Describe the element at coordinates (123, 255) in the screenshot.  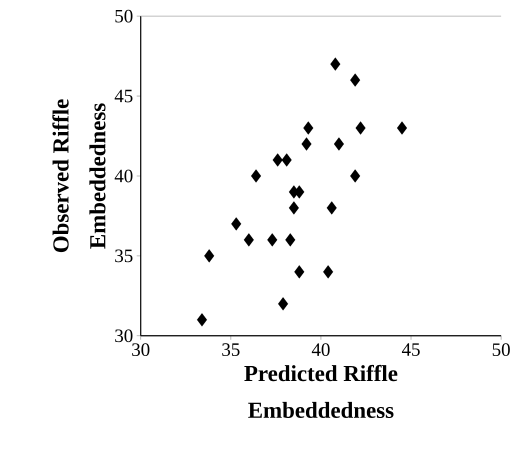
I see `y-tick-label: 35` at that location.